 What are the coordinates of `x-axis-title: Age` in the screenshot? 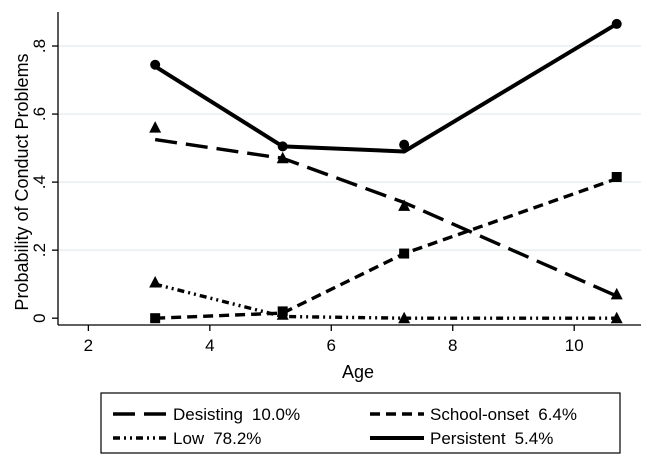 It's located at (358, 372).